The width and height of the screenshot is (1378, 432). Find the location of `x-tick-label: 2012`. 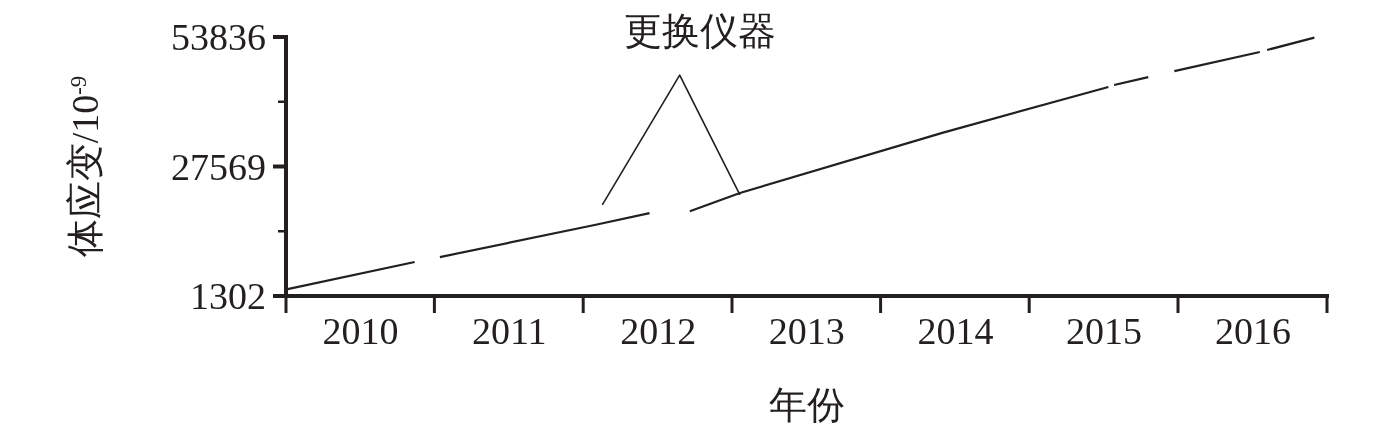

x-tick-label: 2012 is located at coordinates (658, 331).